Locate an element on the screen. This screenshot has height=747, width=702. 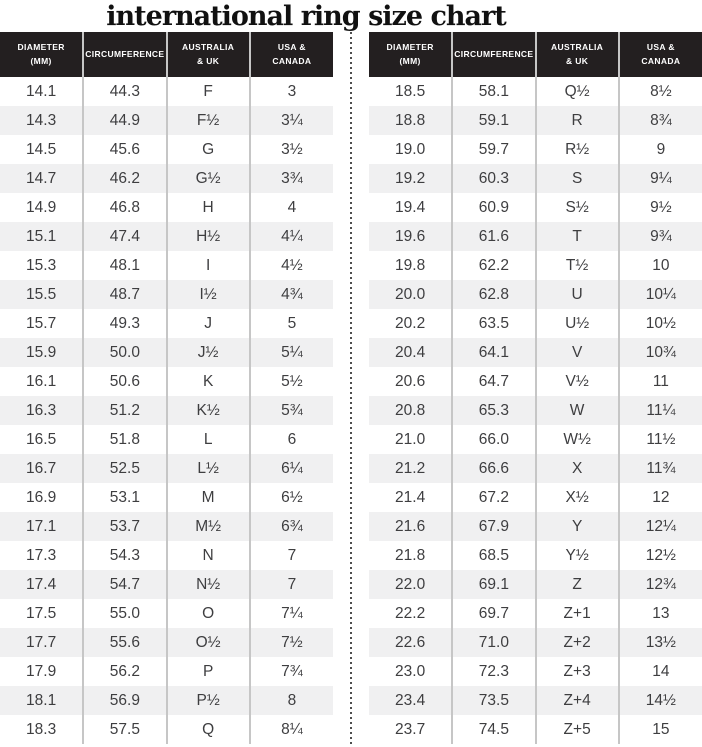
table-row: 22.6 71.0 Z+2 13½ is located at coordinates (535, 642).